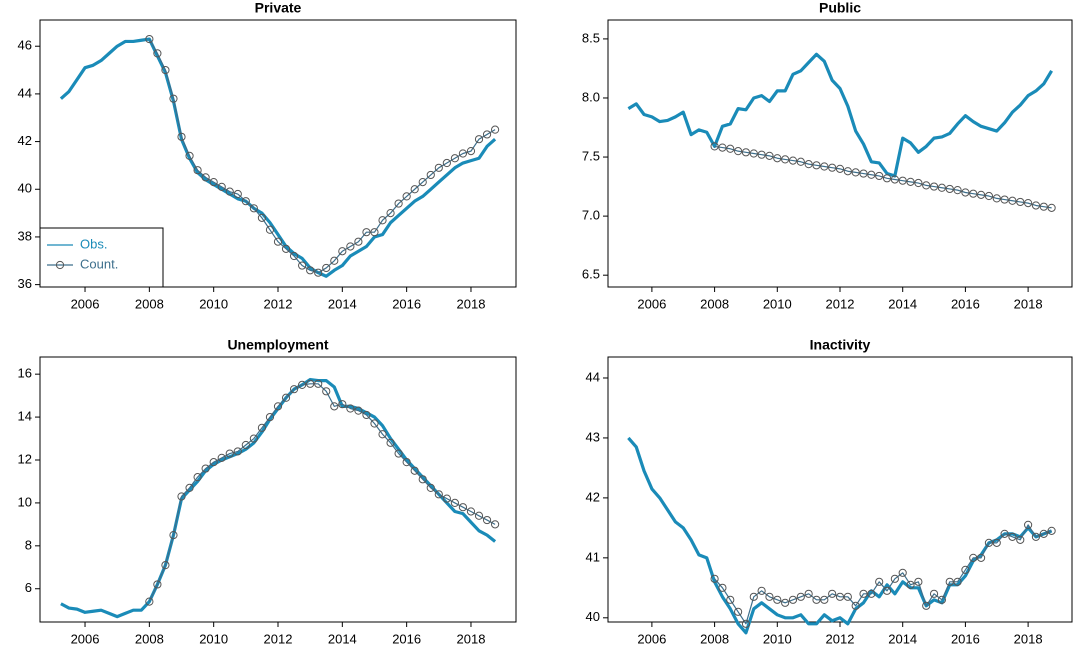  I want to click on y-tick-label: 12, so click(25, 458).